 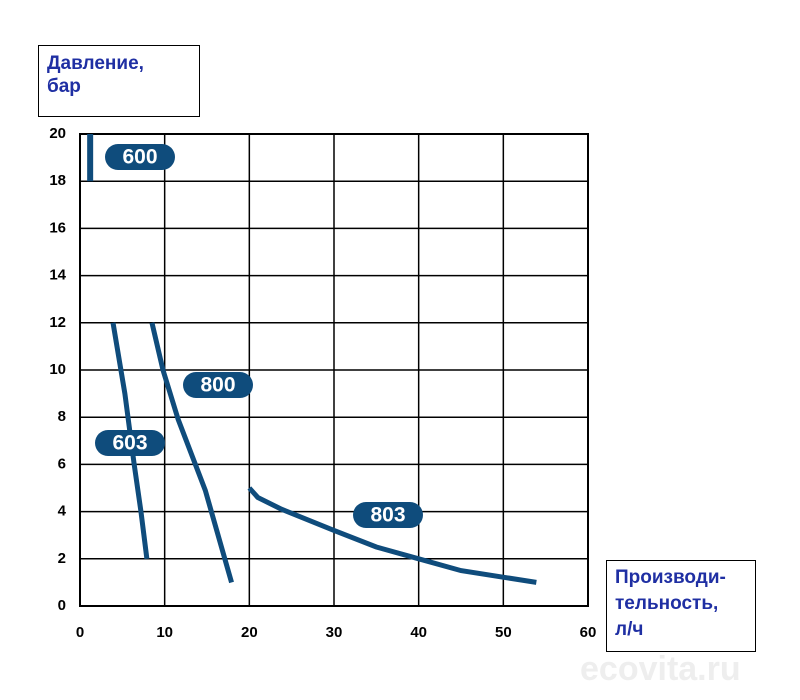 I want to click on curve-label: 800, so click(x=217, y=385).